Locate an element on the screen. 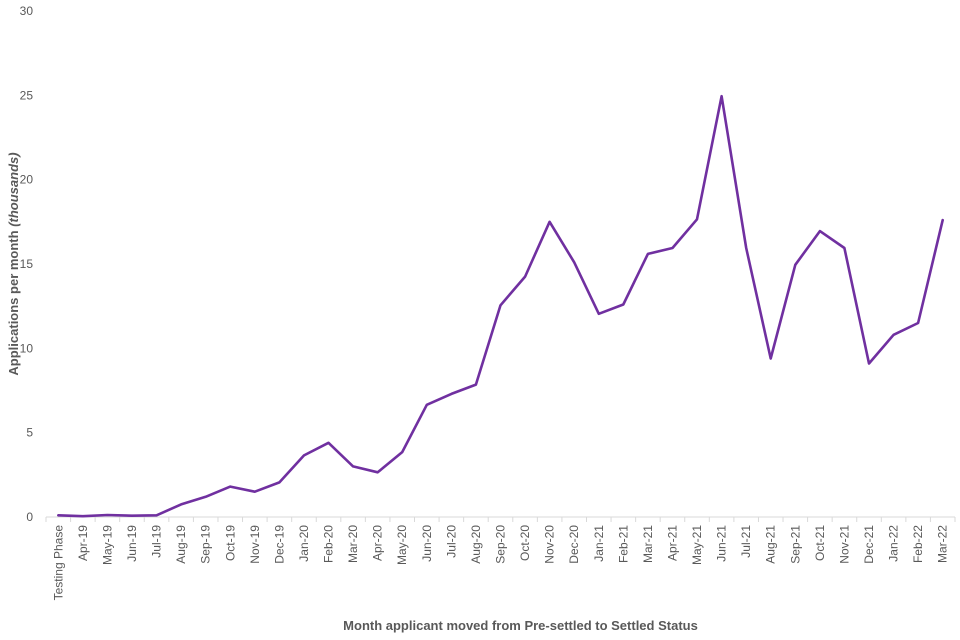 This screenshot has width=960, height=640. x-tick-label: Apr-21 is located at coordinates (672, 543).